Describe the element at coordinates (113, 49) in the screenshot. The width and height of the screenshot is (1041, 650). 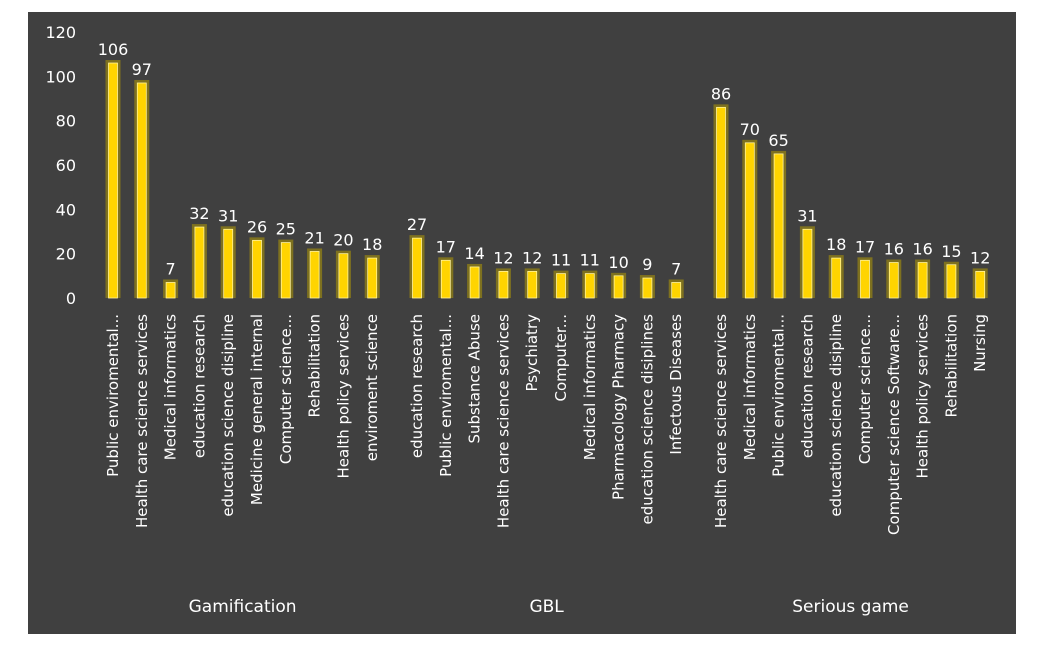
I see `bar-value-label: 106` at that location.